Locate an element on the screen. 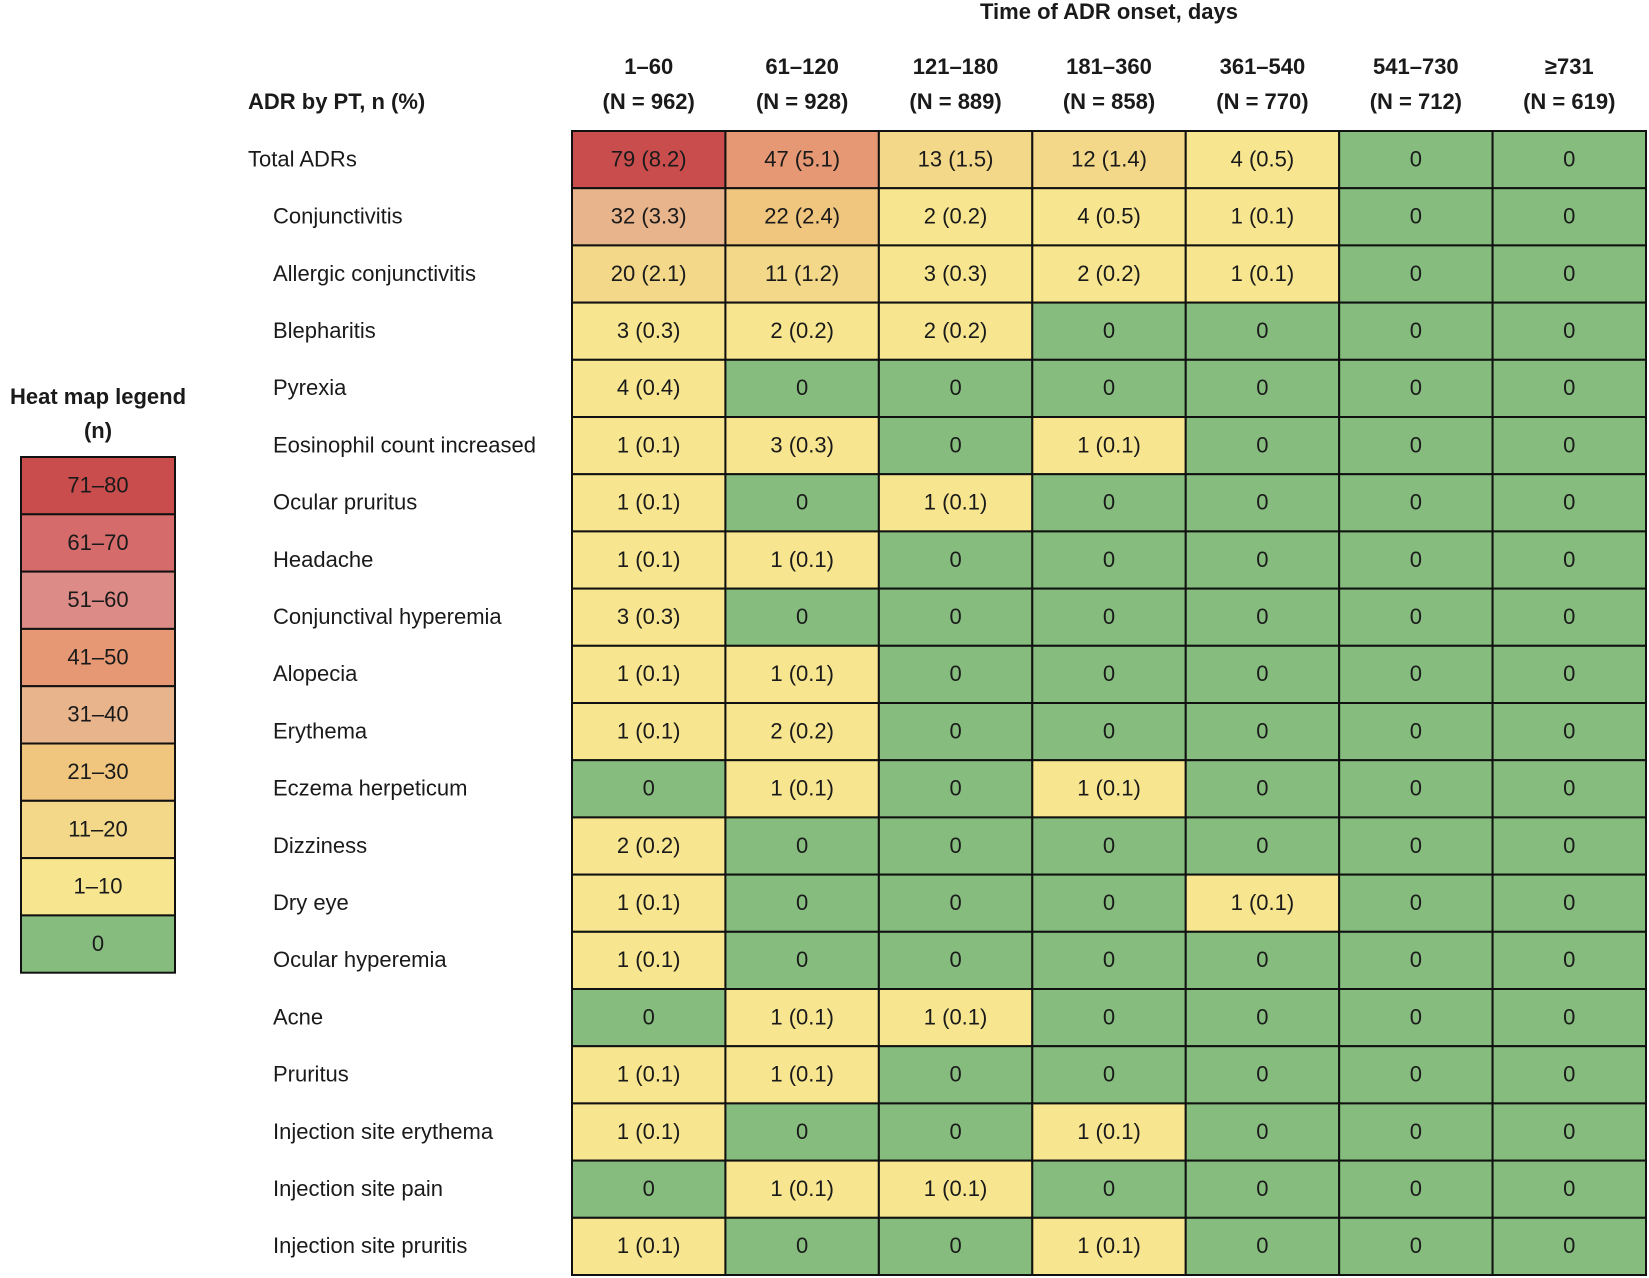 This screenshot has height=1278, width=1649. column-header-range: ≥731 is located at coordinates (1569, 66).